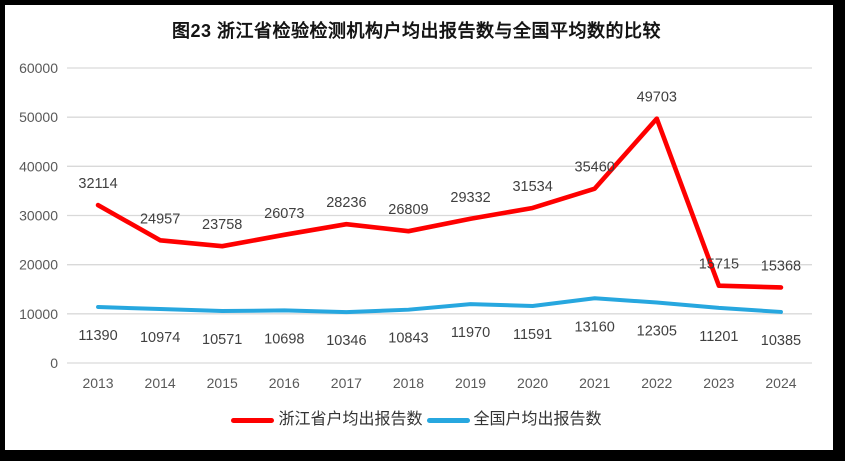 The height and width of the screenshot is (461, 845). Describe the element at coordinates (222, 225) in the screenshot. I see `data-label: 23758` at that location.